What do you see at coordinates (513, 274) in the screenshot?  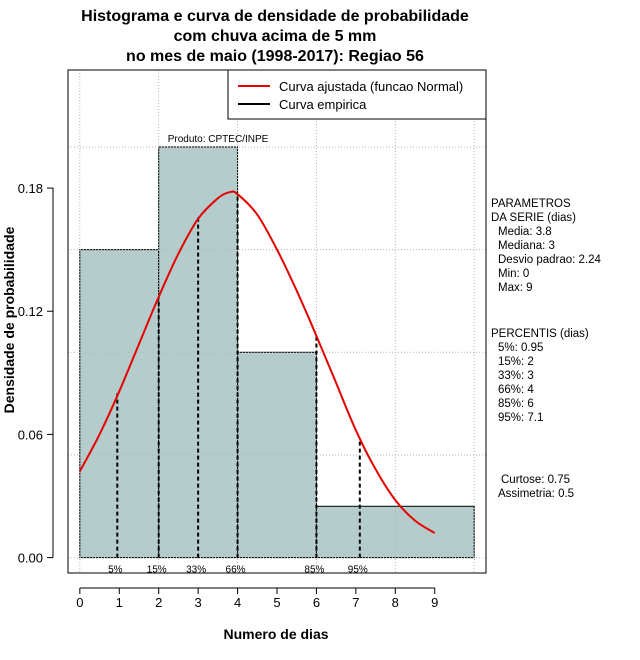 I see `param-min: Min: 0` at bounding box center [513, 274].